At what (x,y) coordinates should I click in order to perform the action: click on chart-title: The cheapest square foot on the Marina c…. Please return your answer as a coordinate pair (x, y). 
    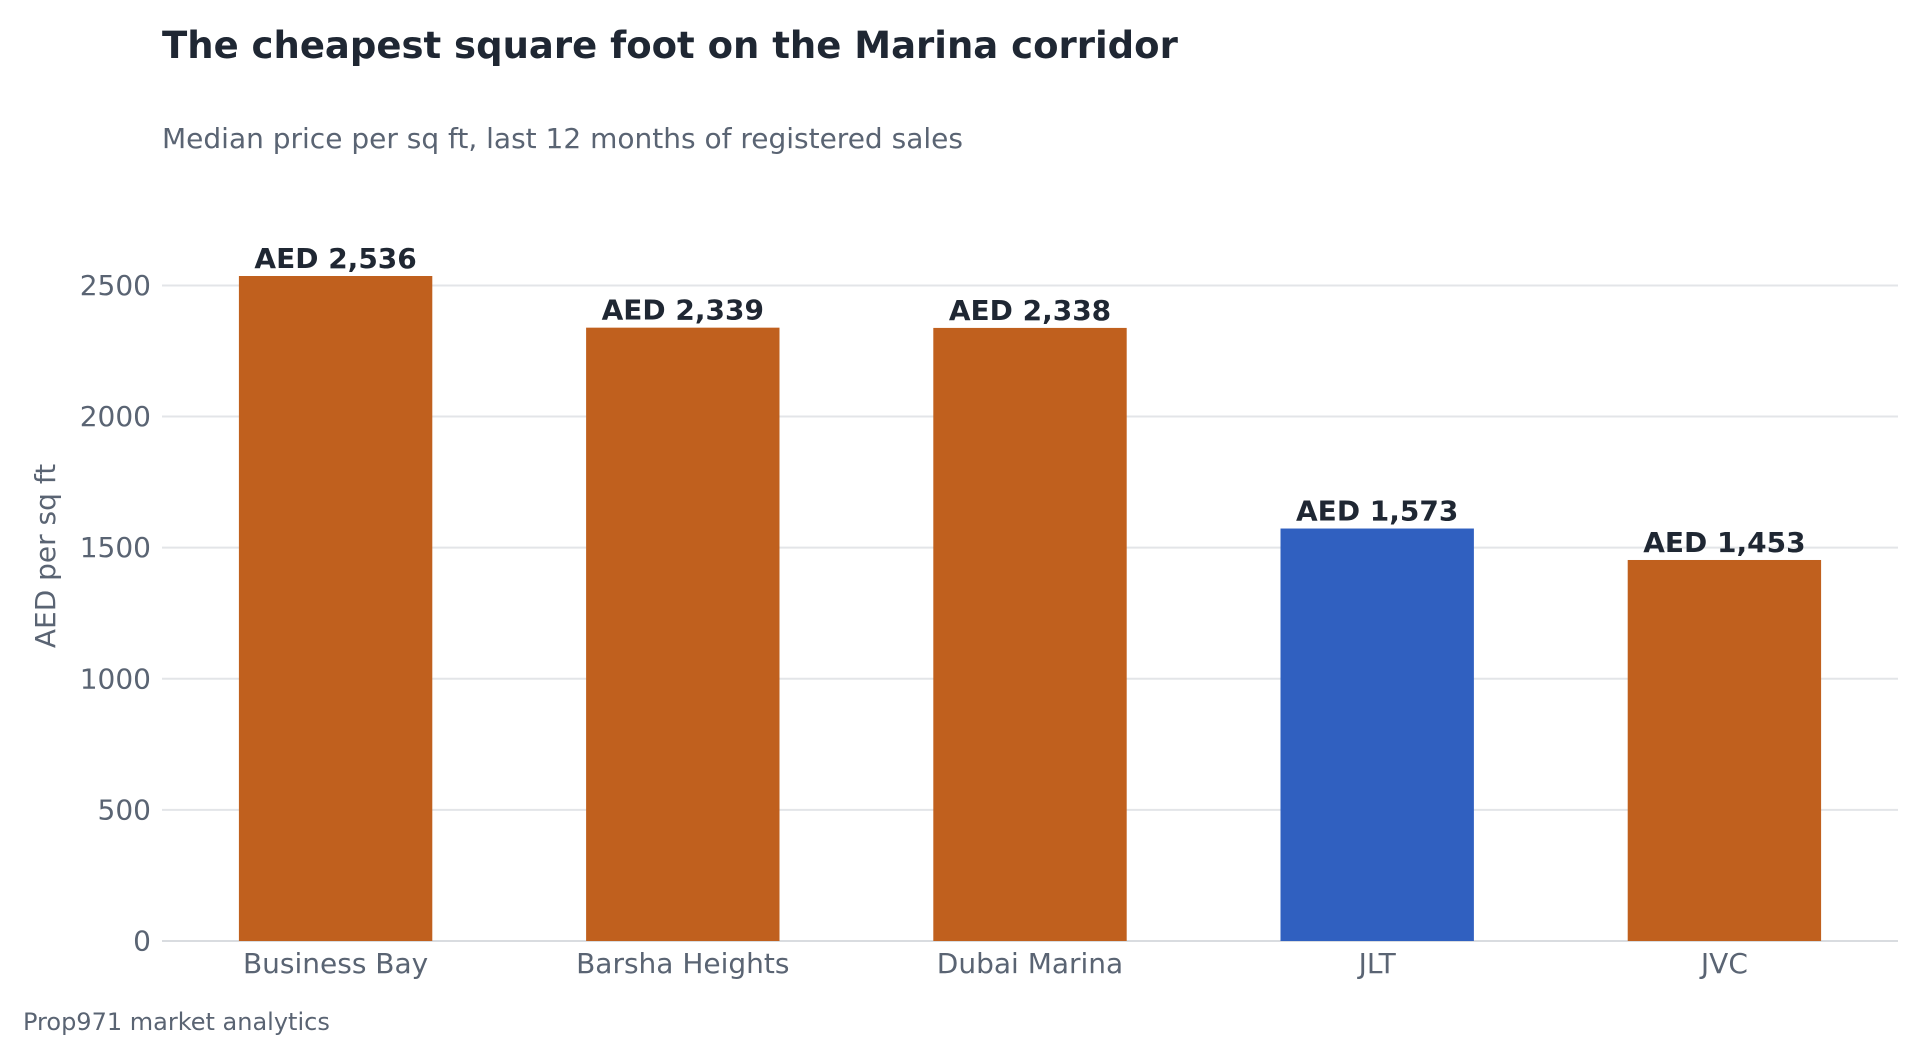
    Looking at the image, I should click on (670, 45).